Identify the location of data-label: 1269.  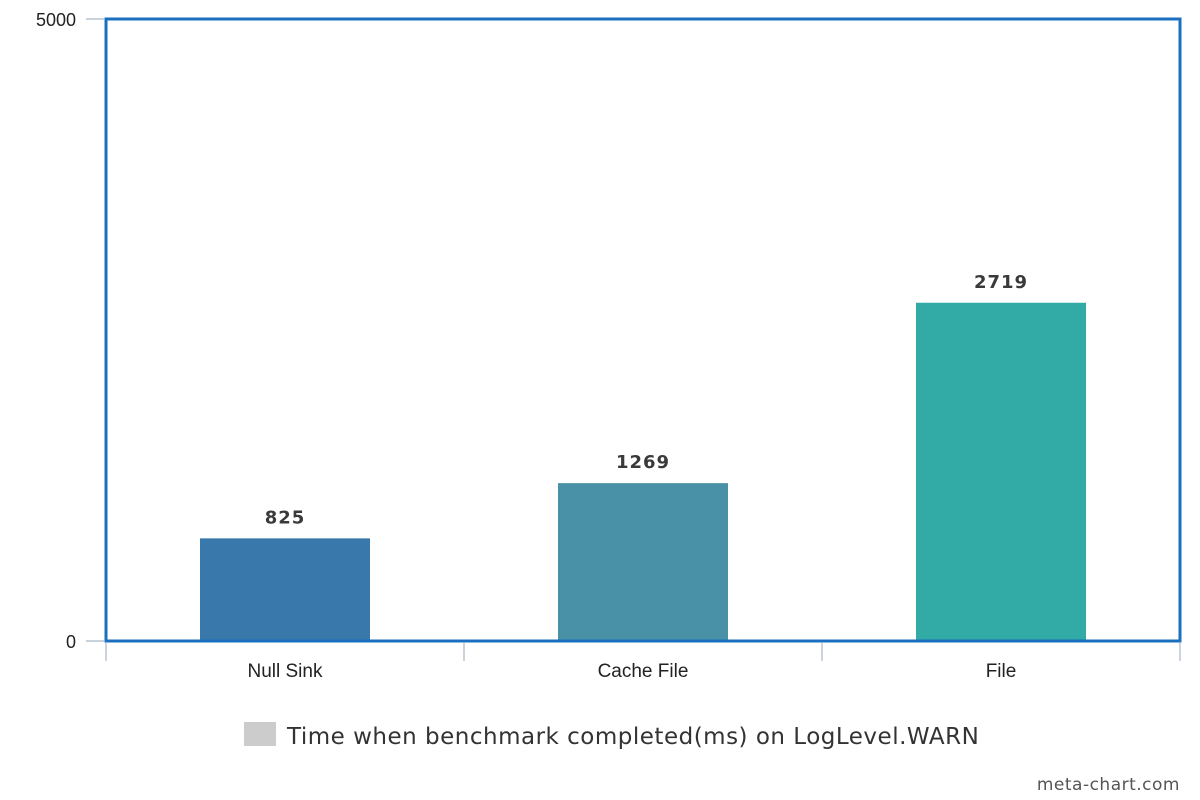
(643, 462).